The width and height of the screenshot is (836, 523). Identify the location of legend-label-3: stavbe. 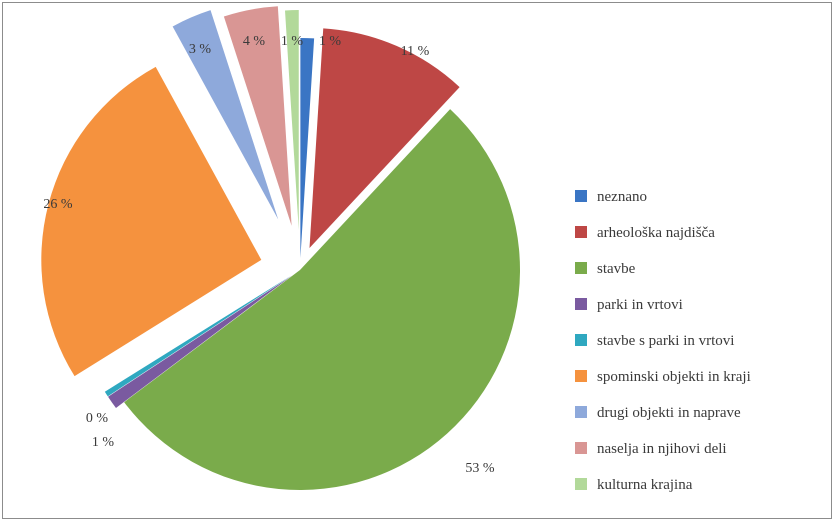
(616, 269).